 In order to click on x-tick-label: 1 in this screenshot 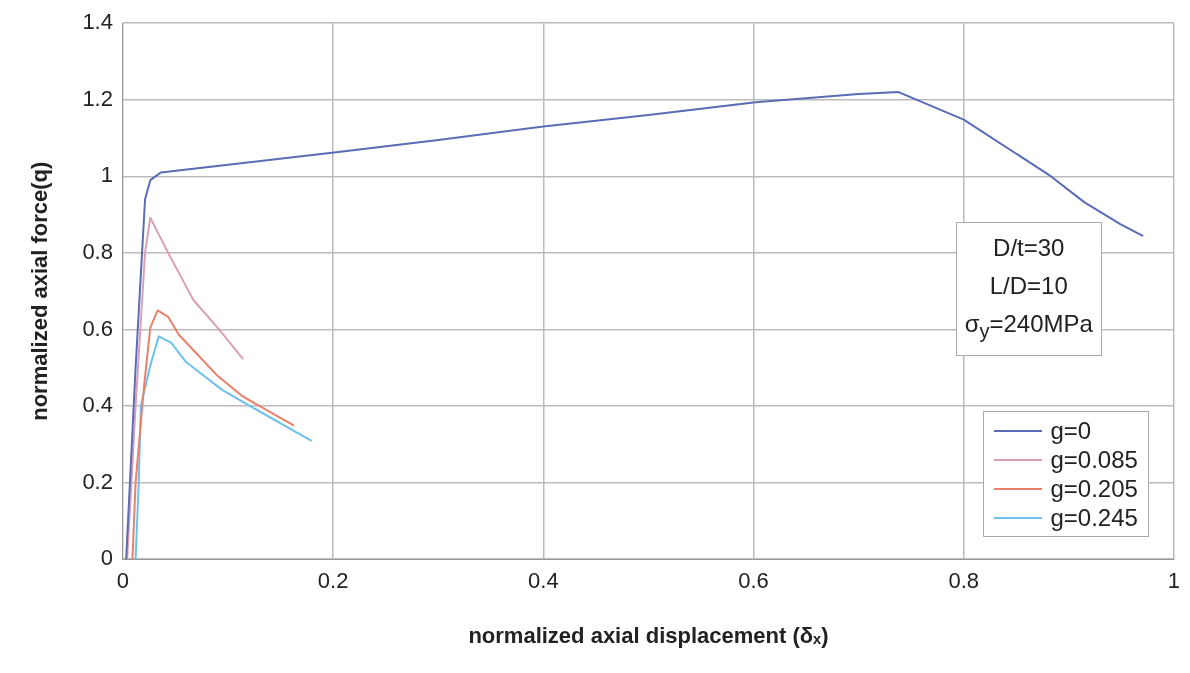, I will do `click(1174, 581)`.